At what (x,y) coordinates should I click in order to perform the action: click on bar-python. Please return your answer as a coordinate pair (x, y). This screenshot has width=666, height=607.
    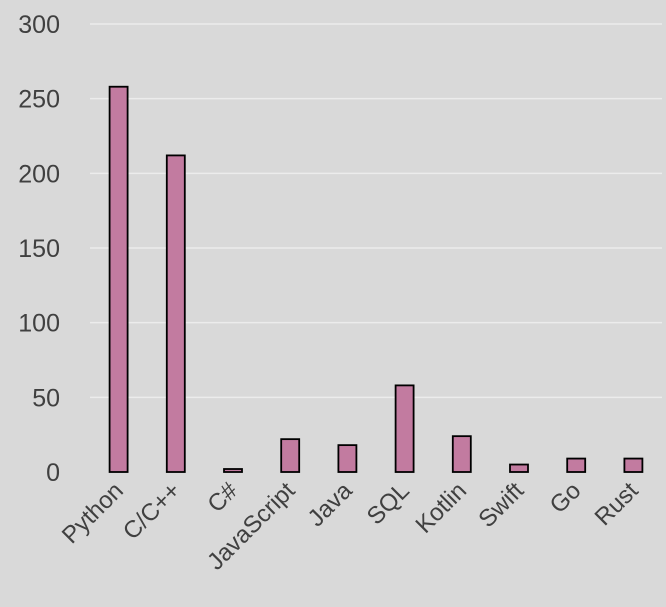
    Looking at the image, I should click on (118, 279).